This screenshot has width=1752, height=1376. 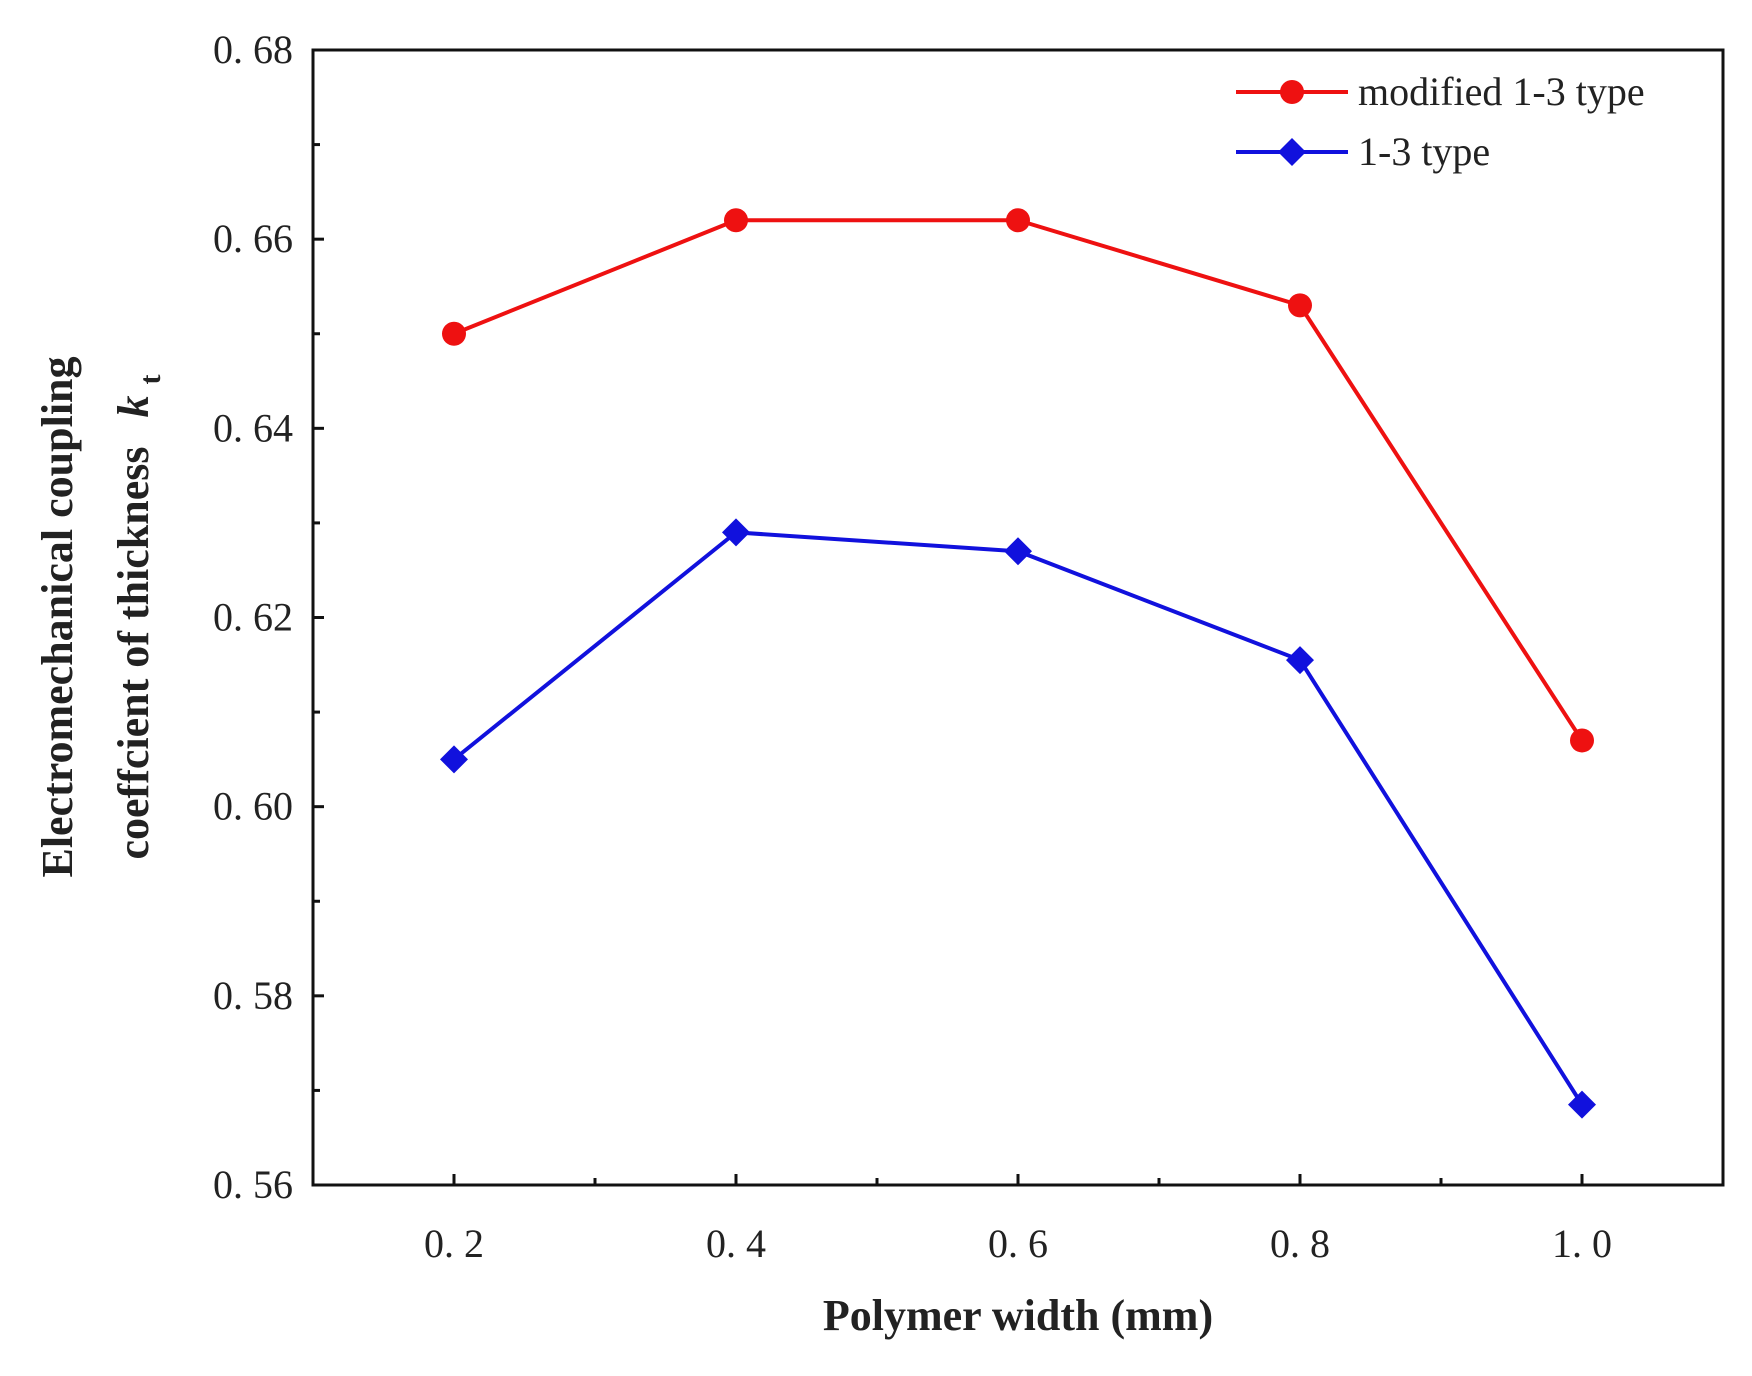 I want to click on x-tick-label: 0. 8, so click(x=1300, y=1243).